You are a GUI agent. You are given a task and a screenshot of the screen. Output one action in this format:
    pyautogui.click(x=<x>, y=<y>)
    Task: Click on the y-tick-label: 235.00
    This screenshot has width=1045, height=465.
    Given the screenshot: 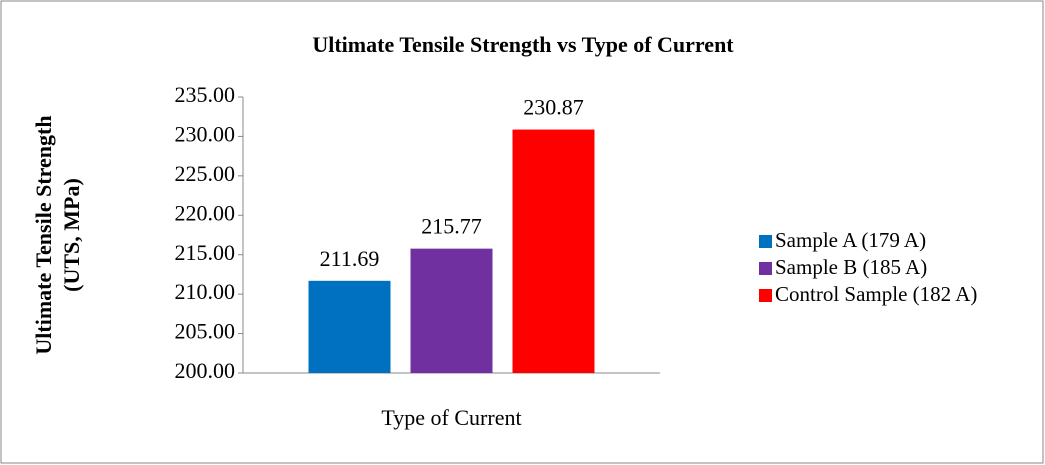 What is the action you would take?
    pyautogui.click(x=205, y=94)
    